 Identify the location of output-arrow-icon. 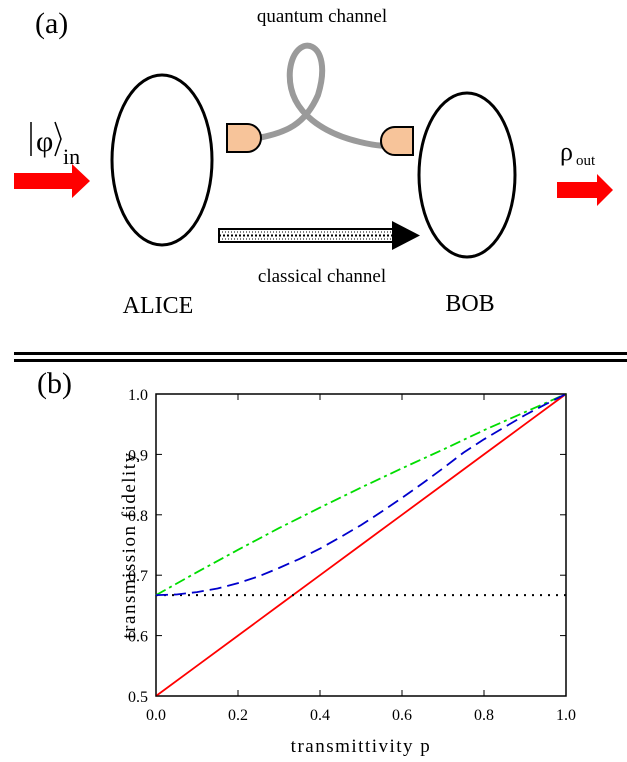
(585, 190).